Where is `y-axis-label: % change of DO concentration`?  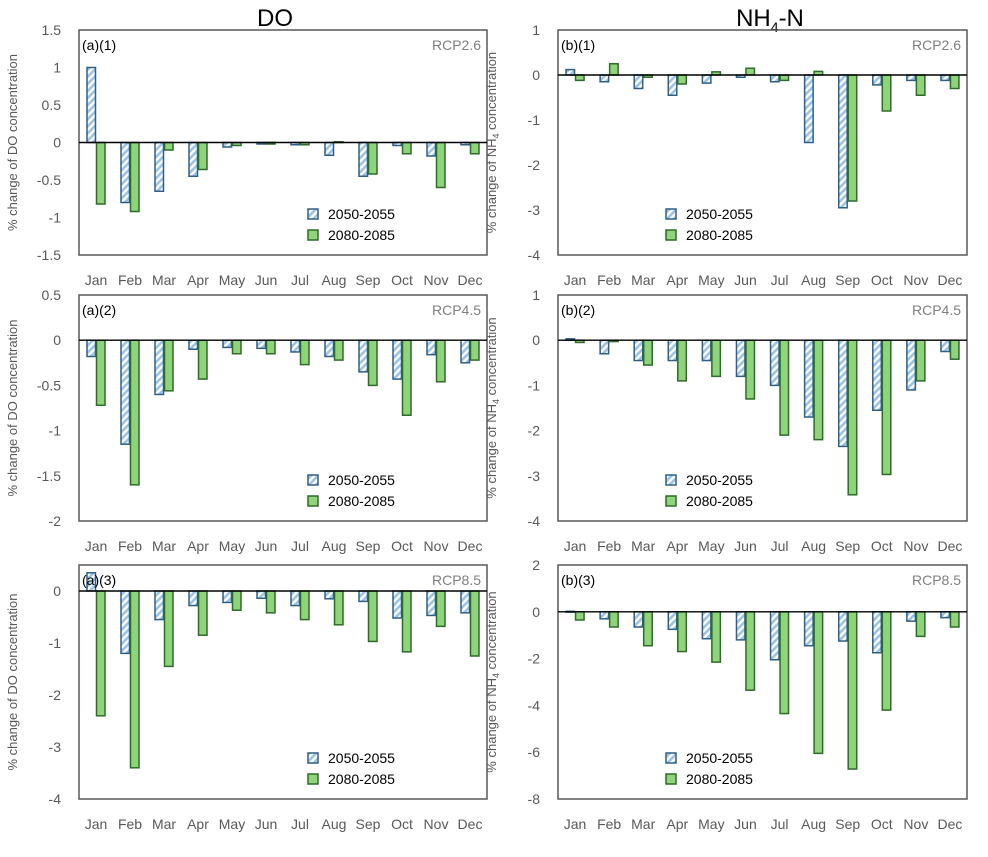 y-axis-label: % change of DO concentration is located at coordinates (12, 681).